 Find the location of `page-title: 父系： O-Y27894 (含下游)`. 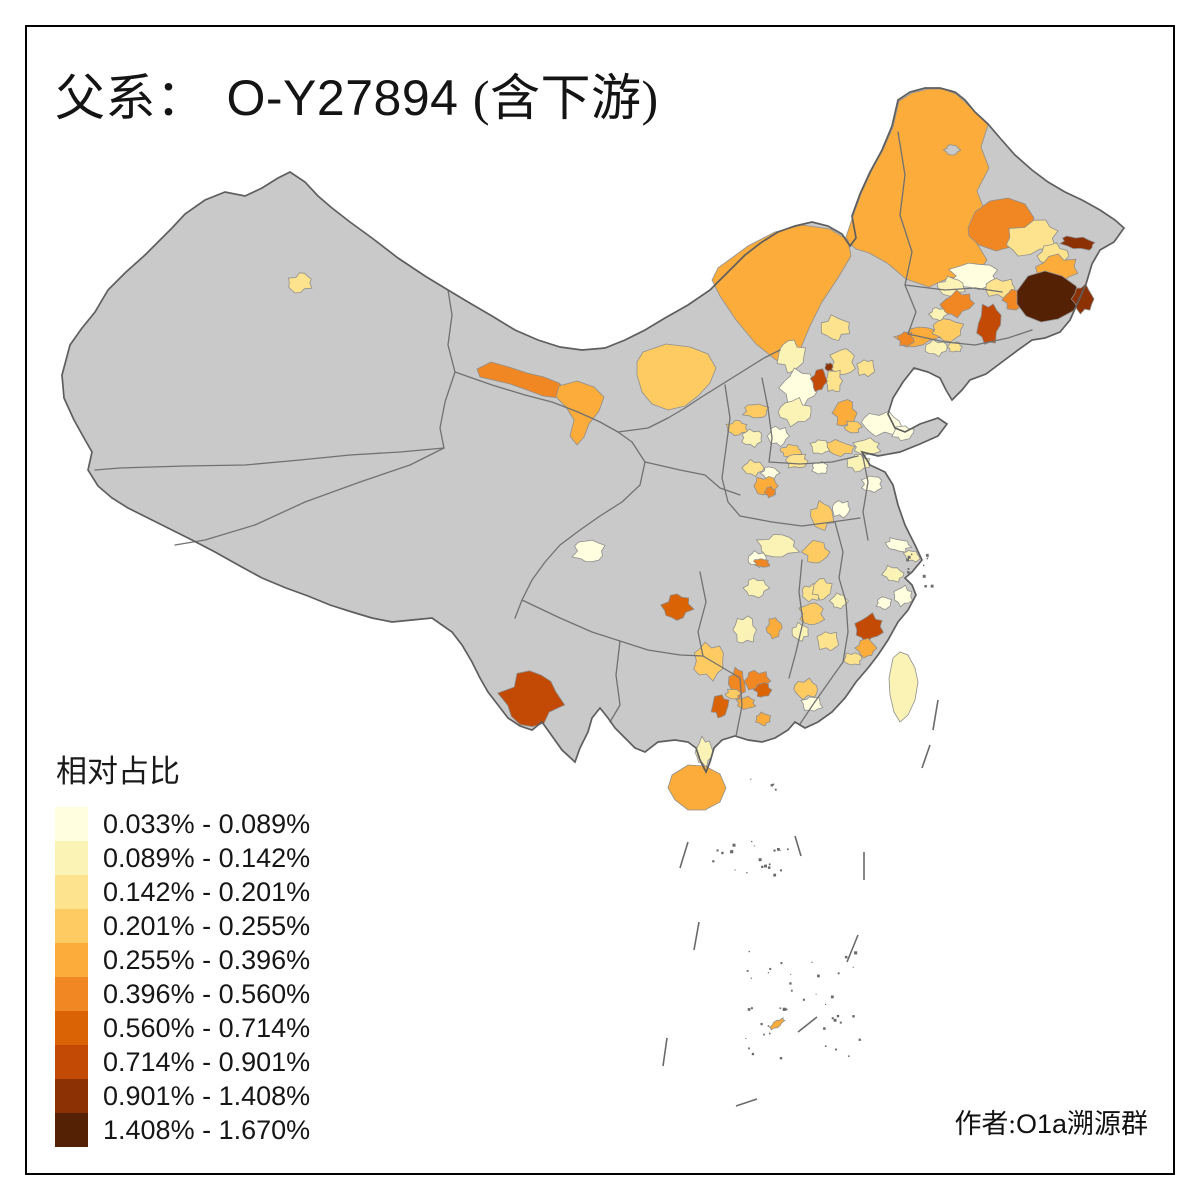

page-title: 父系： O-Y27894 (含下游) is located at coordinates (357, 94).